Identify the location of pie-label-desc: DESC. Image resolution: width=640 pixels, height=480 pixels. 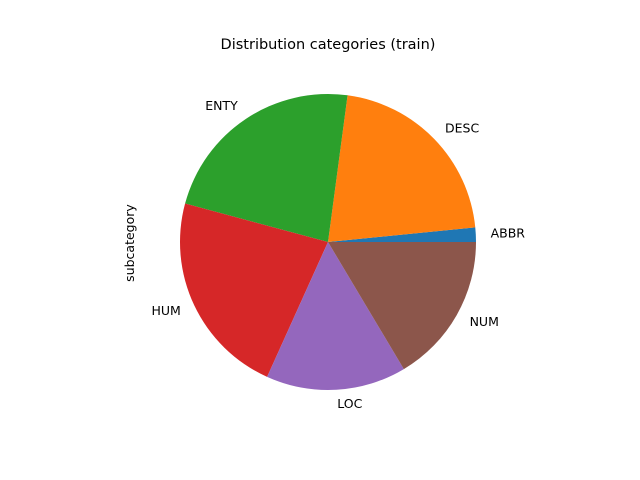
(462, 127).